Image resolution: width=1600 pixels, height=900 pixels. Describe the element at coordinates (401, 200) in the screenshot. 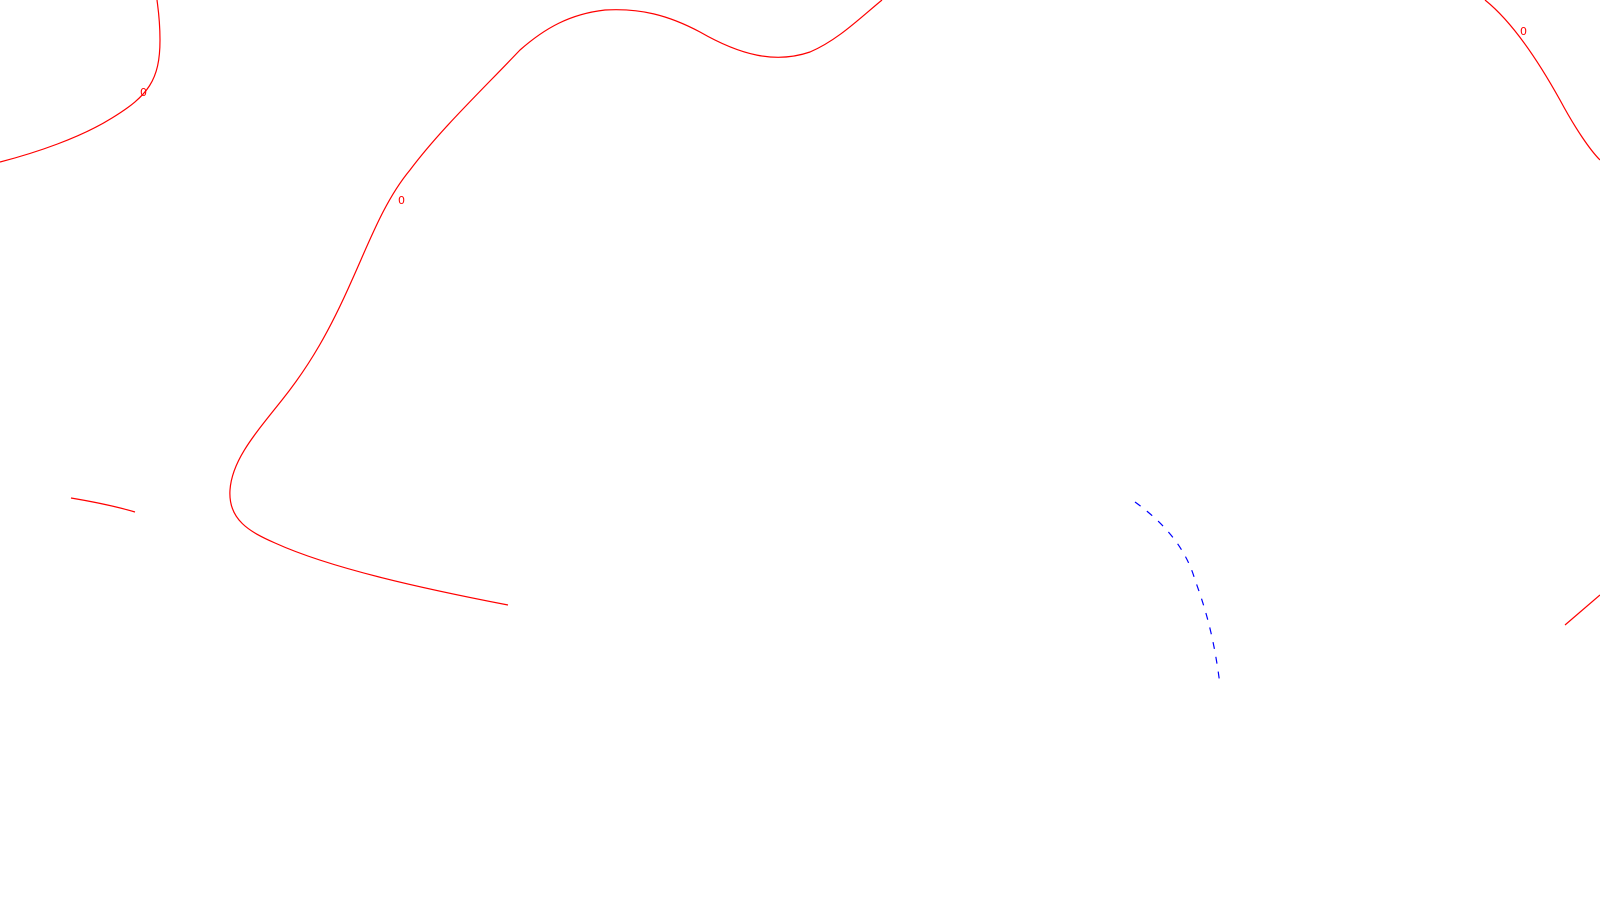

I see `contour-label-main: 0` at that location.